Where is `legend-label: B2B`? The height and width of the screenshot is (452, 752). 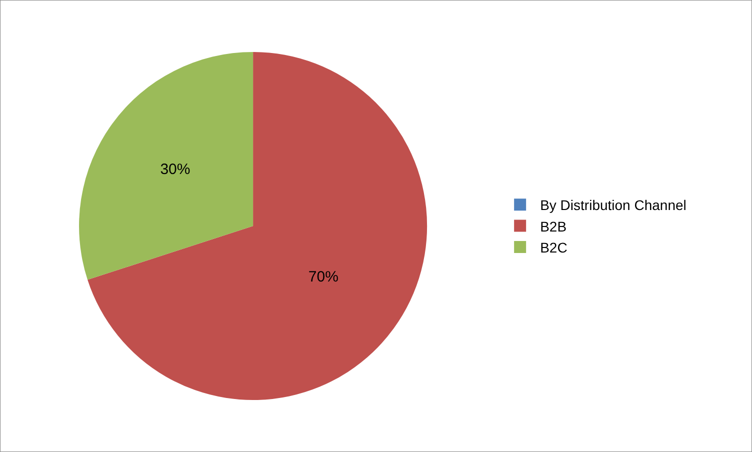 legend-label: B2B is located at coordinates (553, 226).